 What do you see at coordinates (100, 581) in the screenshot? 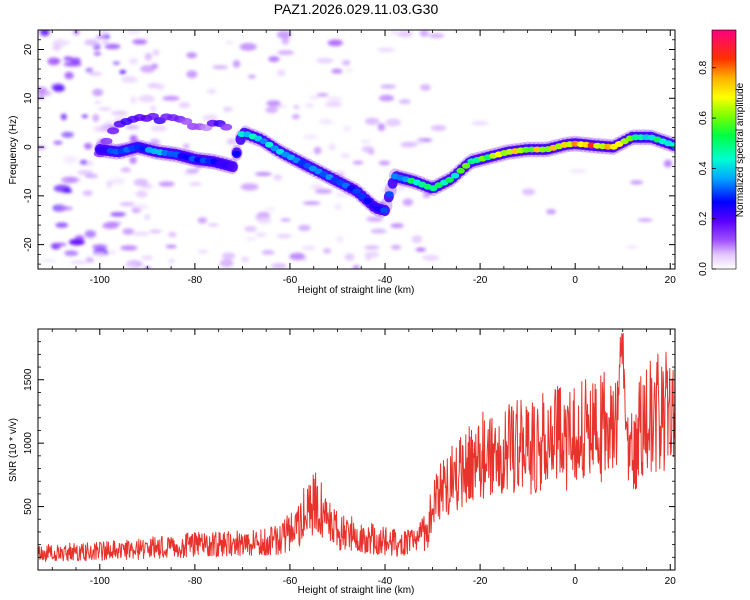
I see `x-tick-label: -100` at bounding box center [100, 581].